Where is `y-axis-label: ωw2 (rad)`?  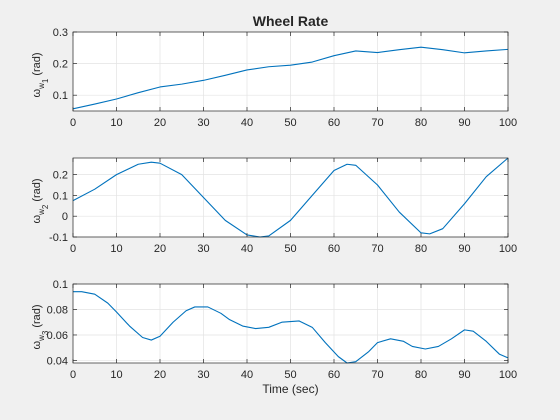 y-axis-label: ωw2 (rad) is located at coordinates (40, 200).